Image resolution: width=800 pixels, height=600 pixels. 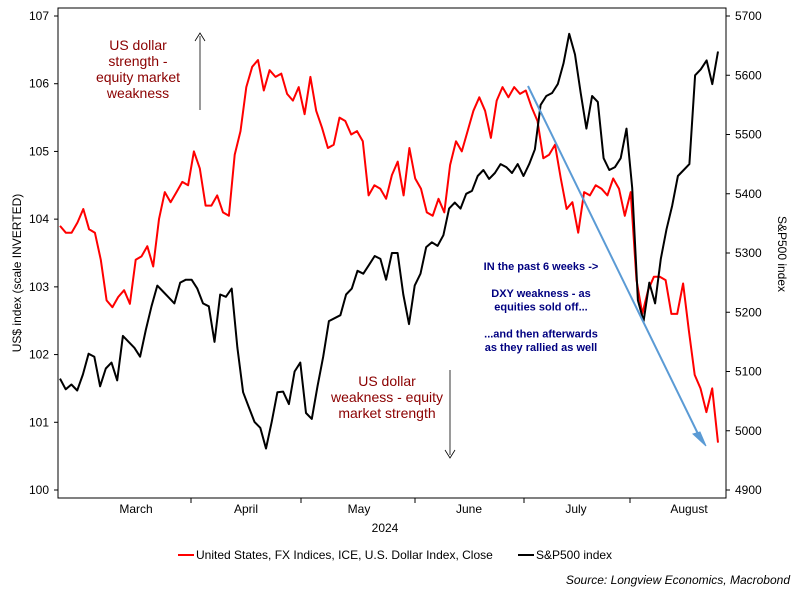 What do you see at coordinates (246, 509) in the screenshot?
I see `x-tick-label: April` at bounding box center [246, 509].